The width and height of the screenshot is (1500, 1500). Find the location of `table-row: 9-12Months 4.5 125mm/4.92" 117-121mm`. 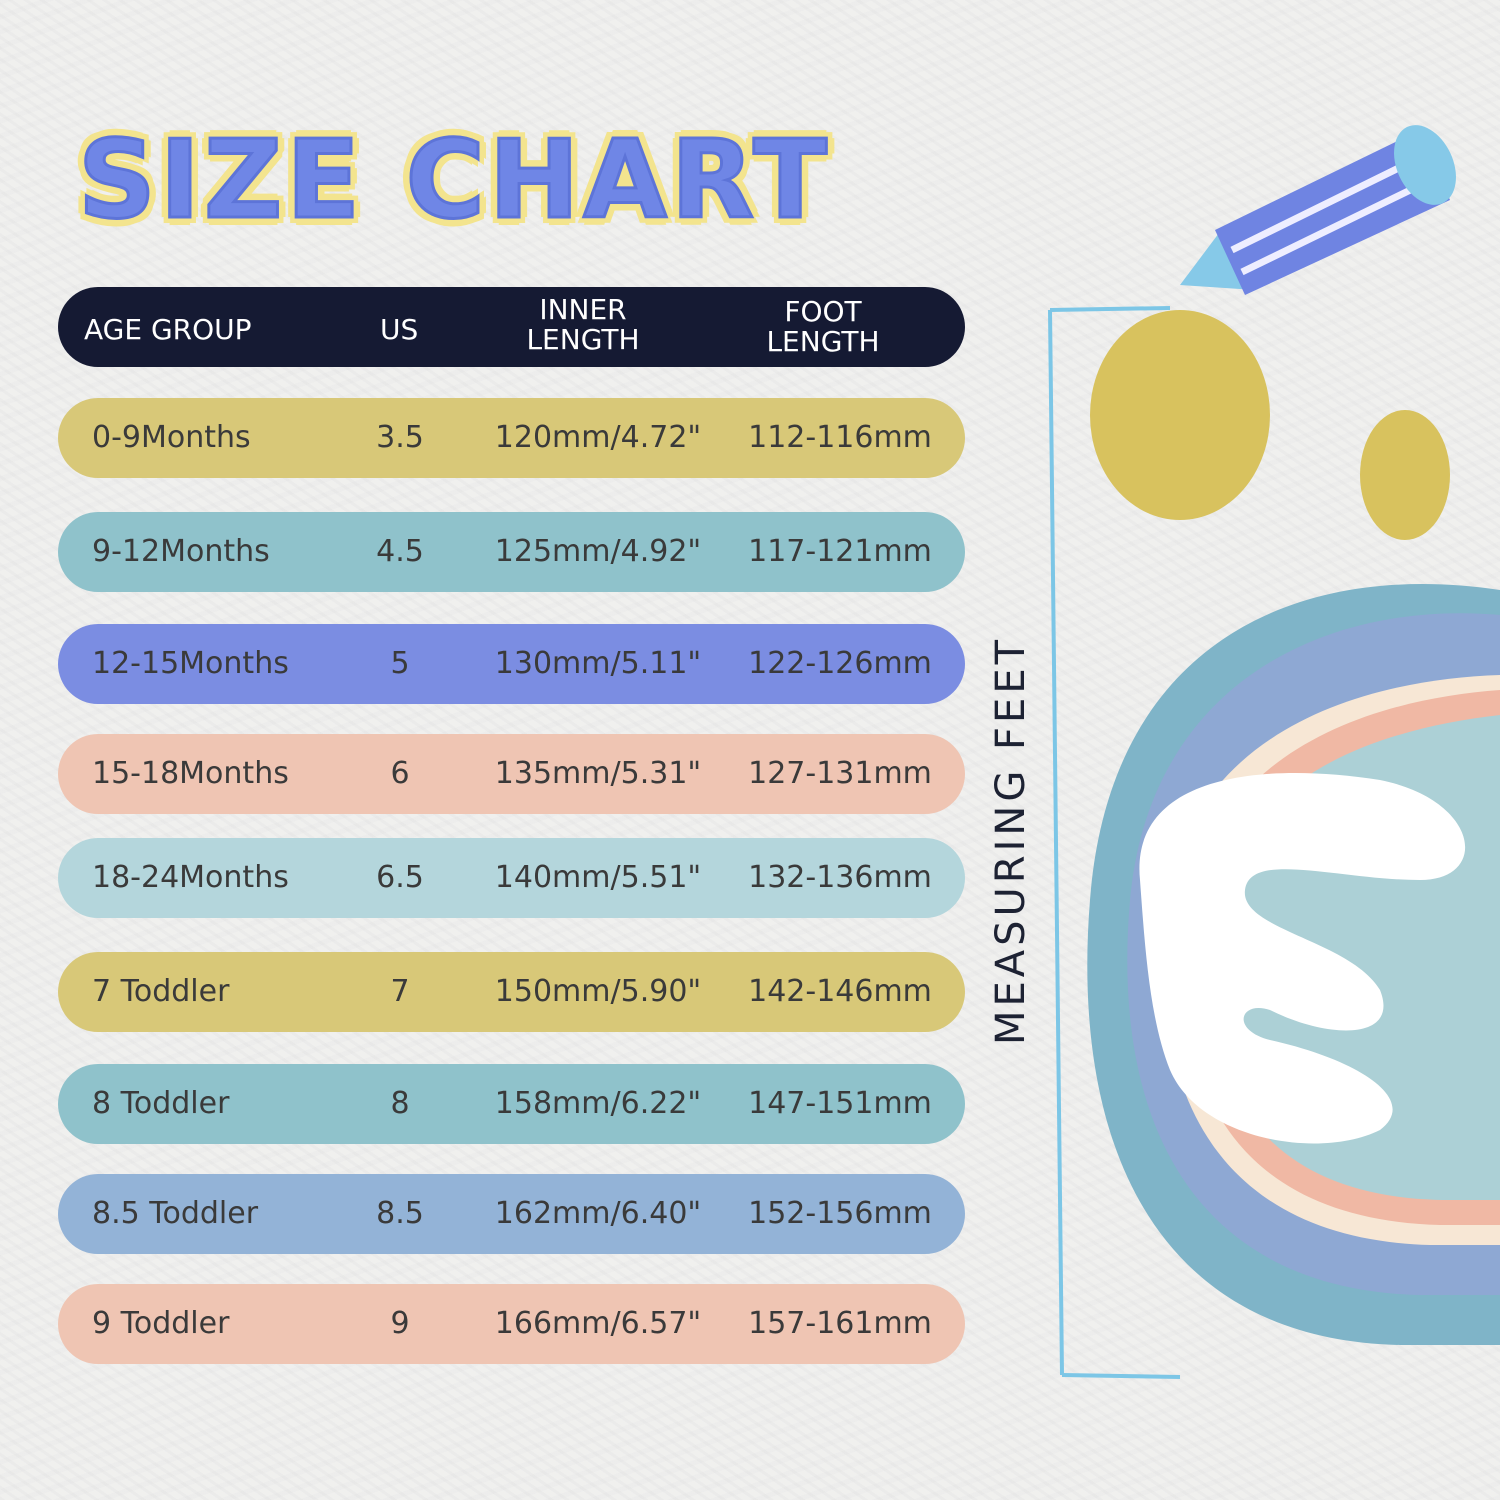

table-row: 9-12Months 4.5 125mm/4.92" 117-121mm is located at coordinates (511, 552).